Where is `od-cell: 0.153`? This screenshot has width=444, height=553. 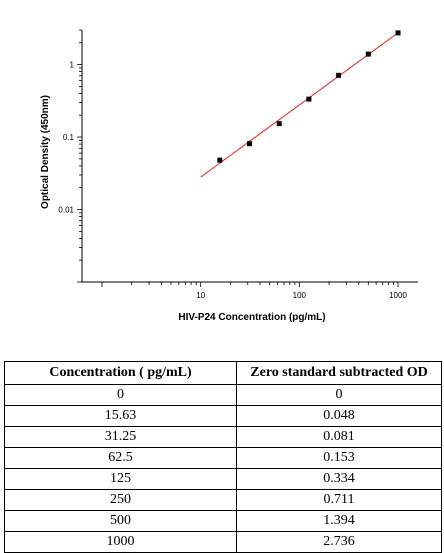
od-cell: 0.153 is located at coordinates (339, 458).